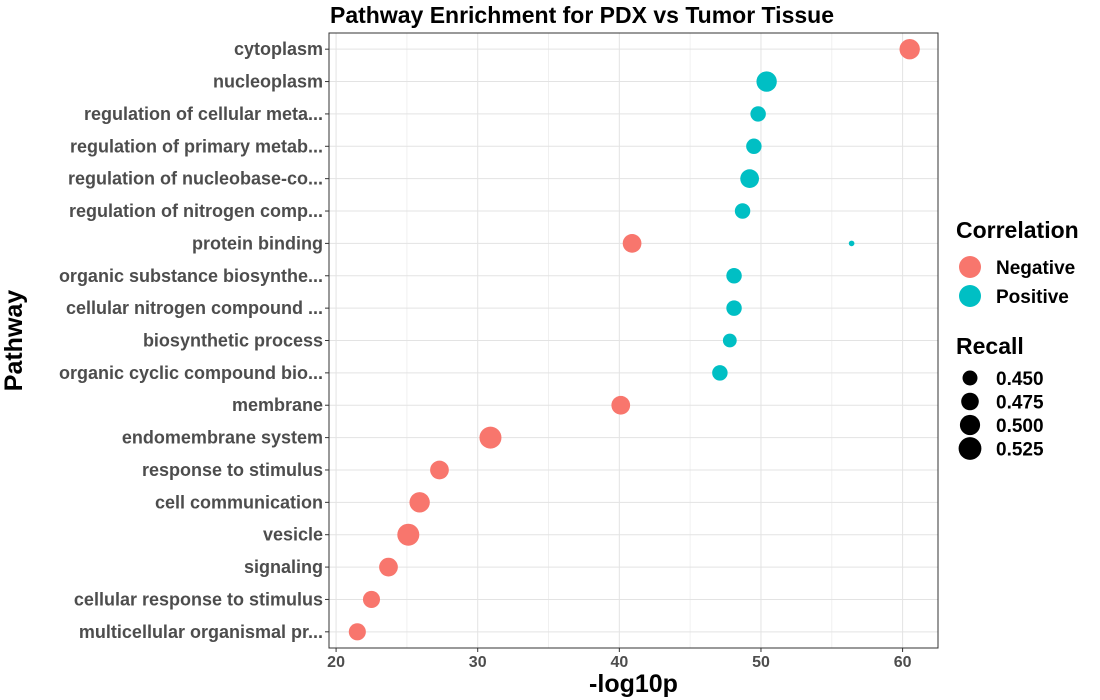 This screenshot has width=1100, height=700. I want to click on x-axis-title: -log10p, so click(633, 684).